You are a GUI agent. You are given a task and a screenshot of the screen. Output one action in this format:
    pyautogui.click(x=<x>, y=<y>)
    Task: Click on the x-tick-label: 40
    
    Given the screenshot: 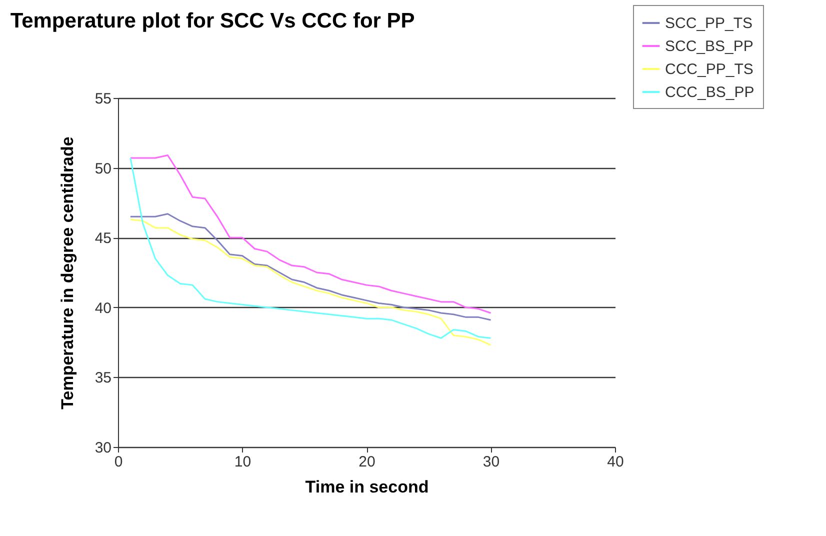 What is the action you would take?
    pyautogui.click(x=615, y=462)
    